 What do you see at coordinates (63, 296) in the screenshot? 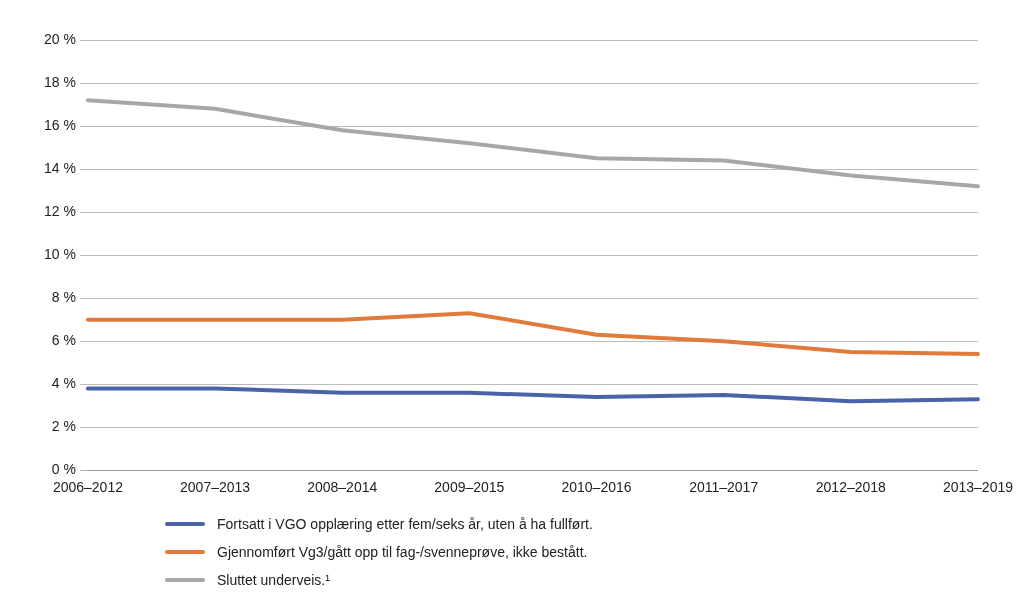
I see `y-tick-label: 8 %` at bounding box center [63, 296].